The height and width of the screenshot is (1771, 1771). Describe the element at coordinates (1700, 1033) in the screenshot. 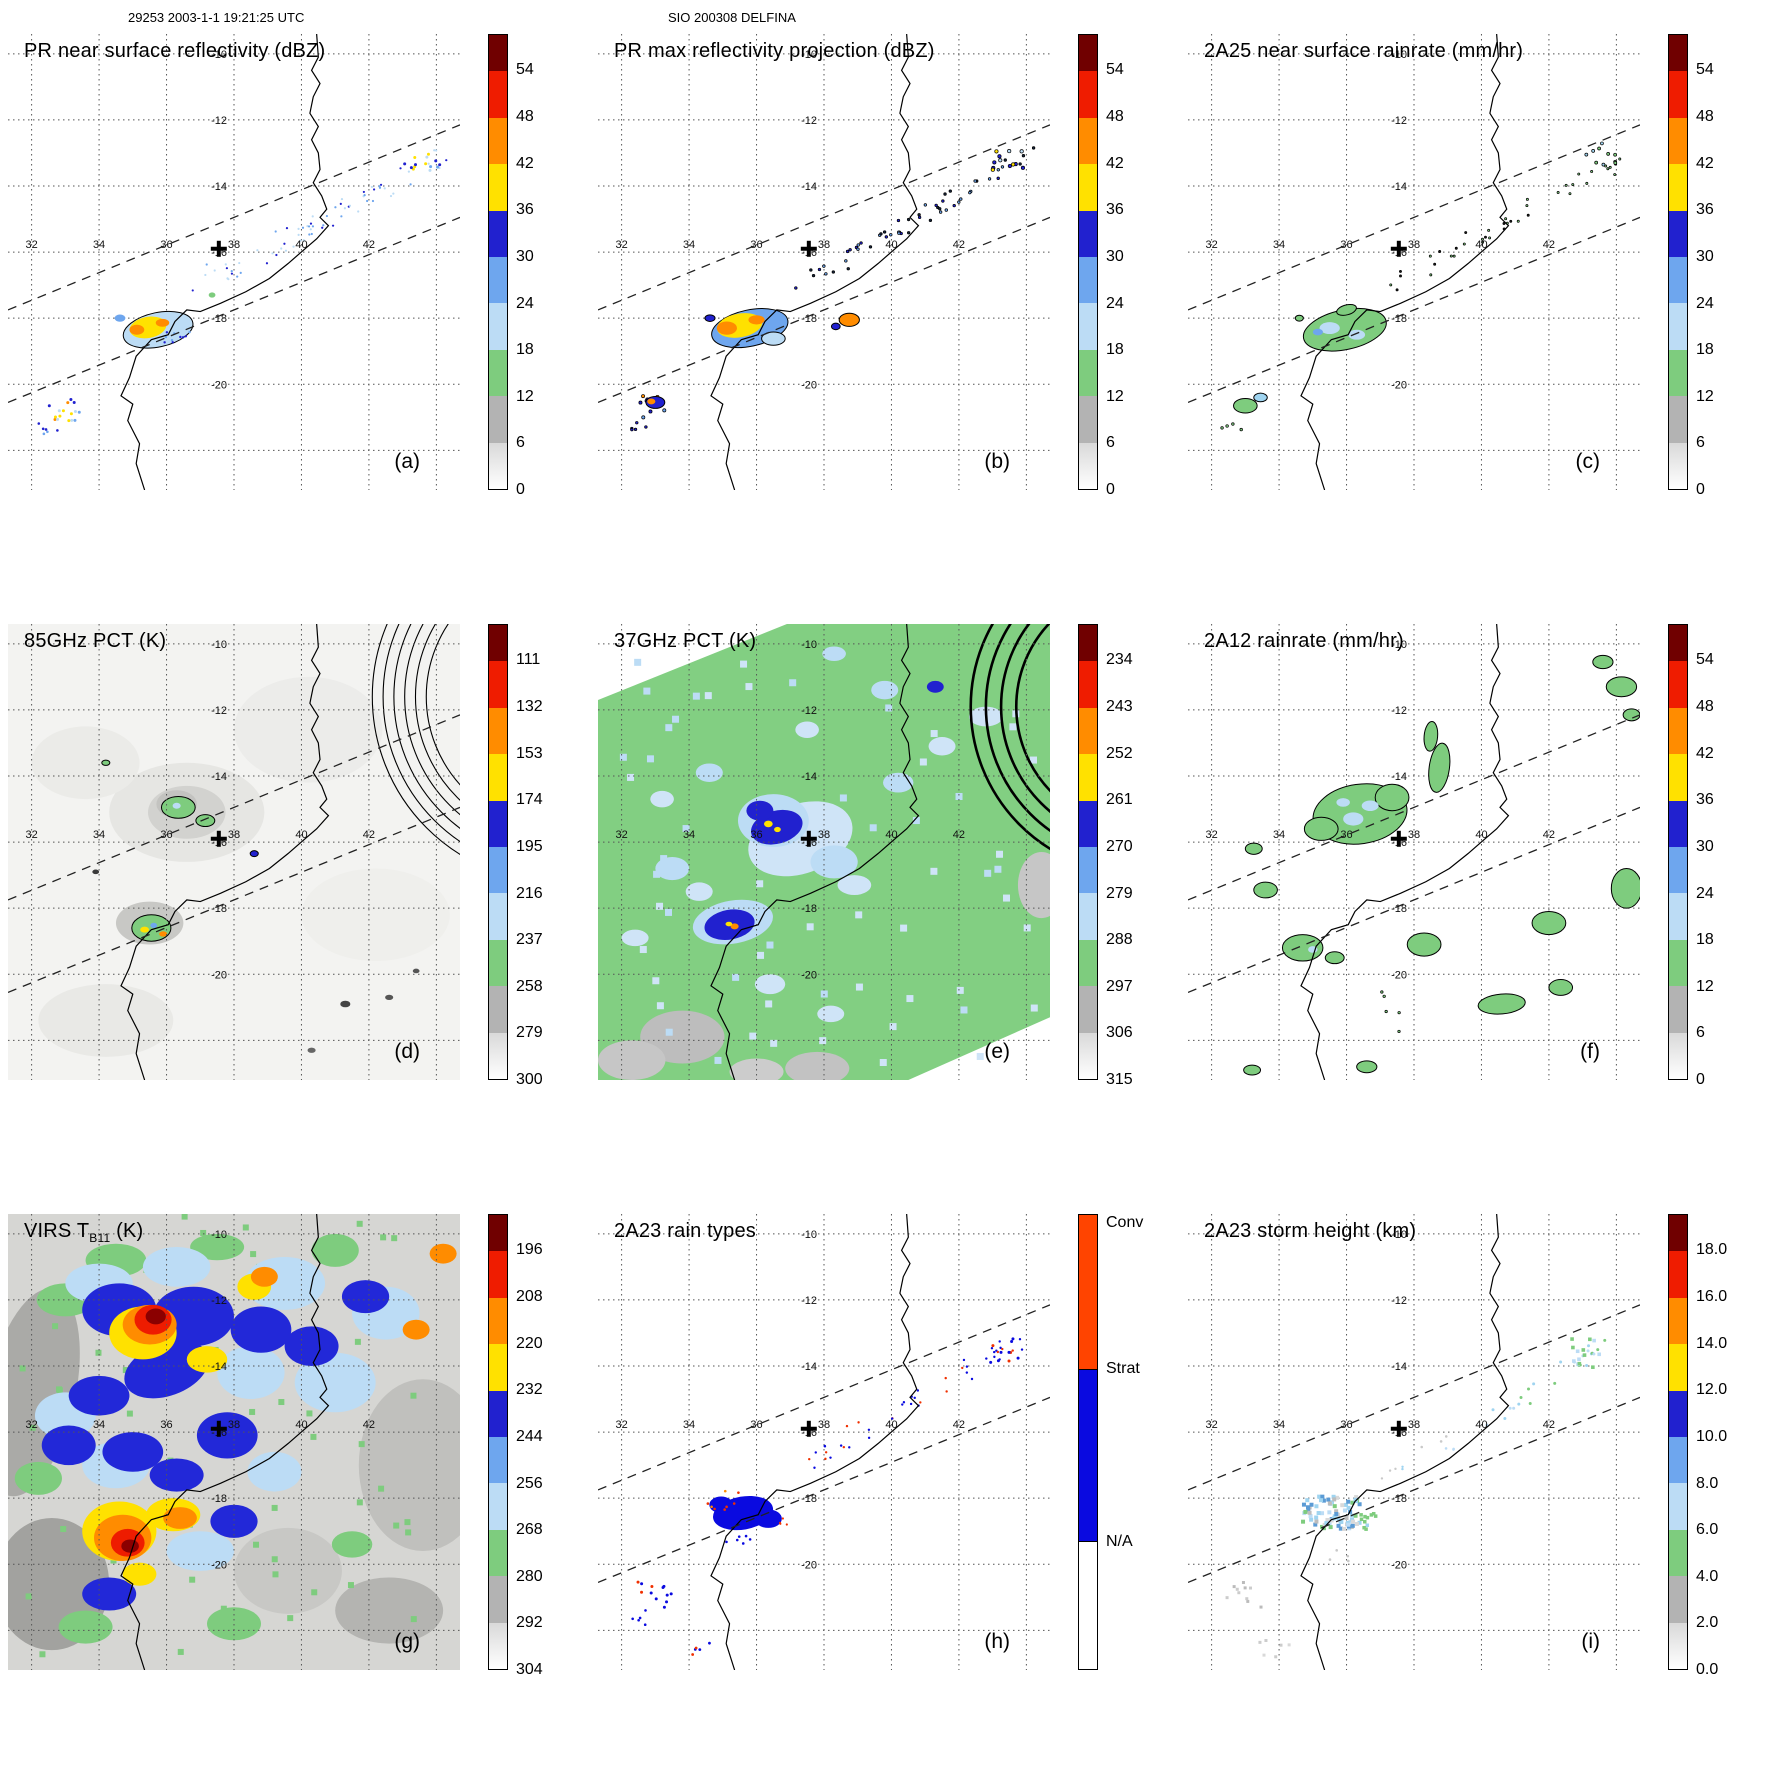

I see `colorbar-tick-label: 6` at that location.